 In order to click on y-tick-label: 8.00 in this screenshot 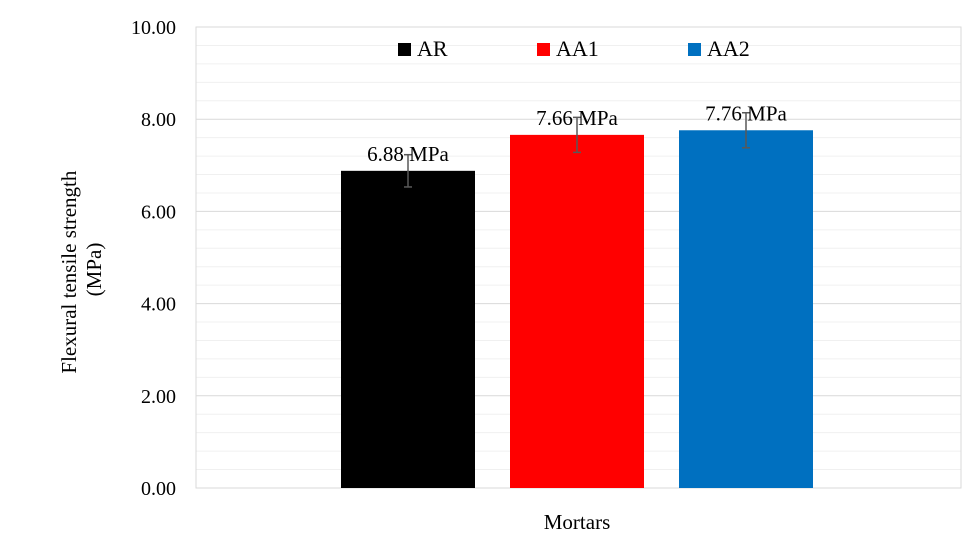, I will do `click(158, 120)`.